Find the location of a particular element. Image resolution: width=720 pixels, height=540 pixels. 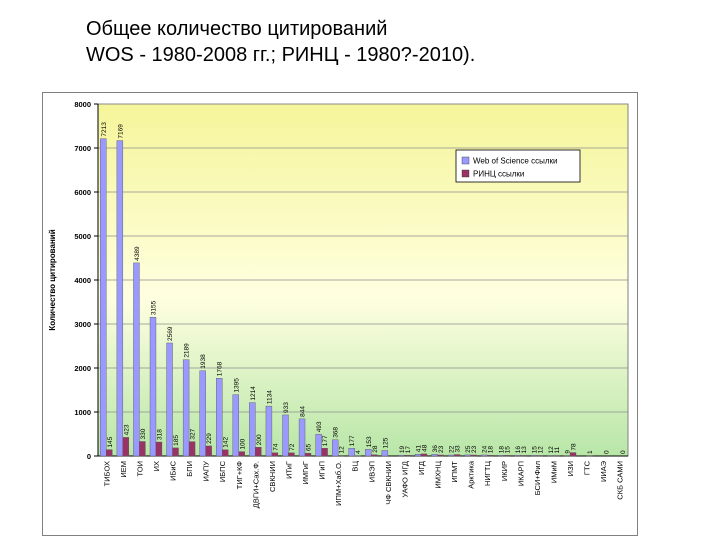

bar-data-label: 72 is located at coordinates (292, 447).